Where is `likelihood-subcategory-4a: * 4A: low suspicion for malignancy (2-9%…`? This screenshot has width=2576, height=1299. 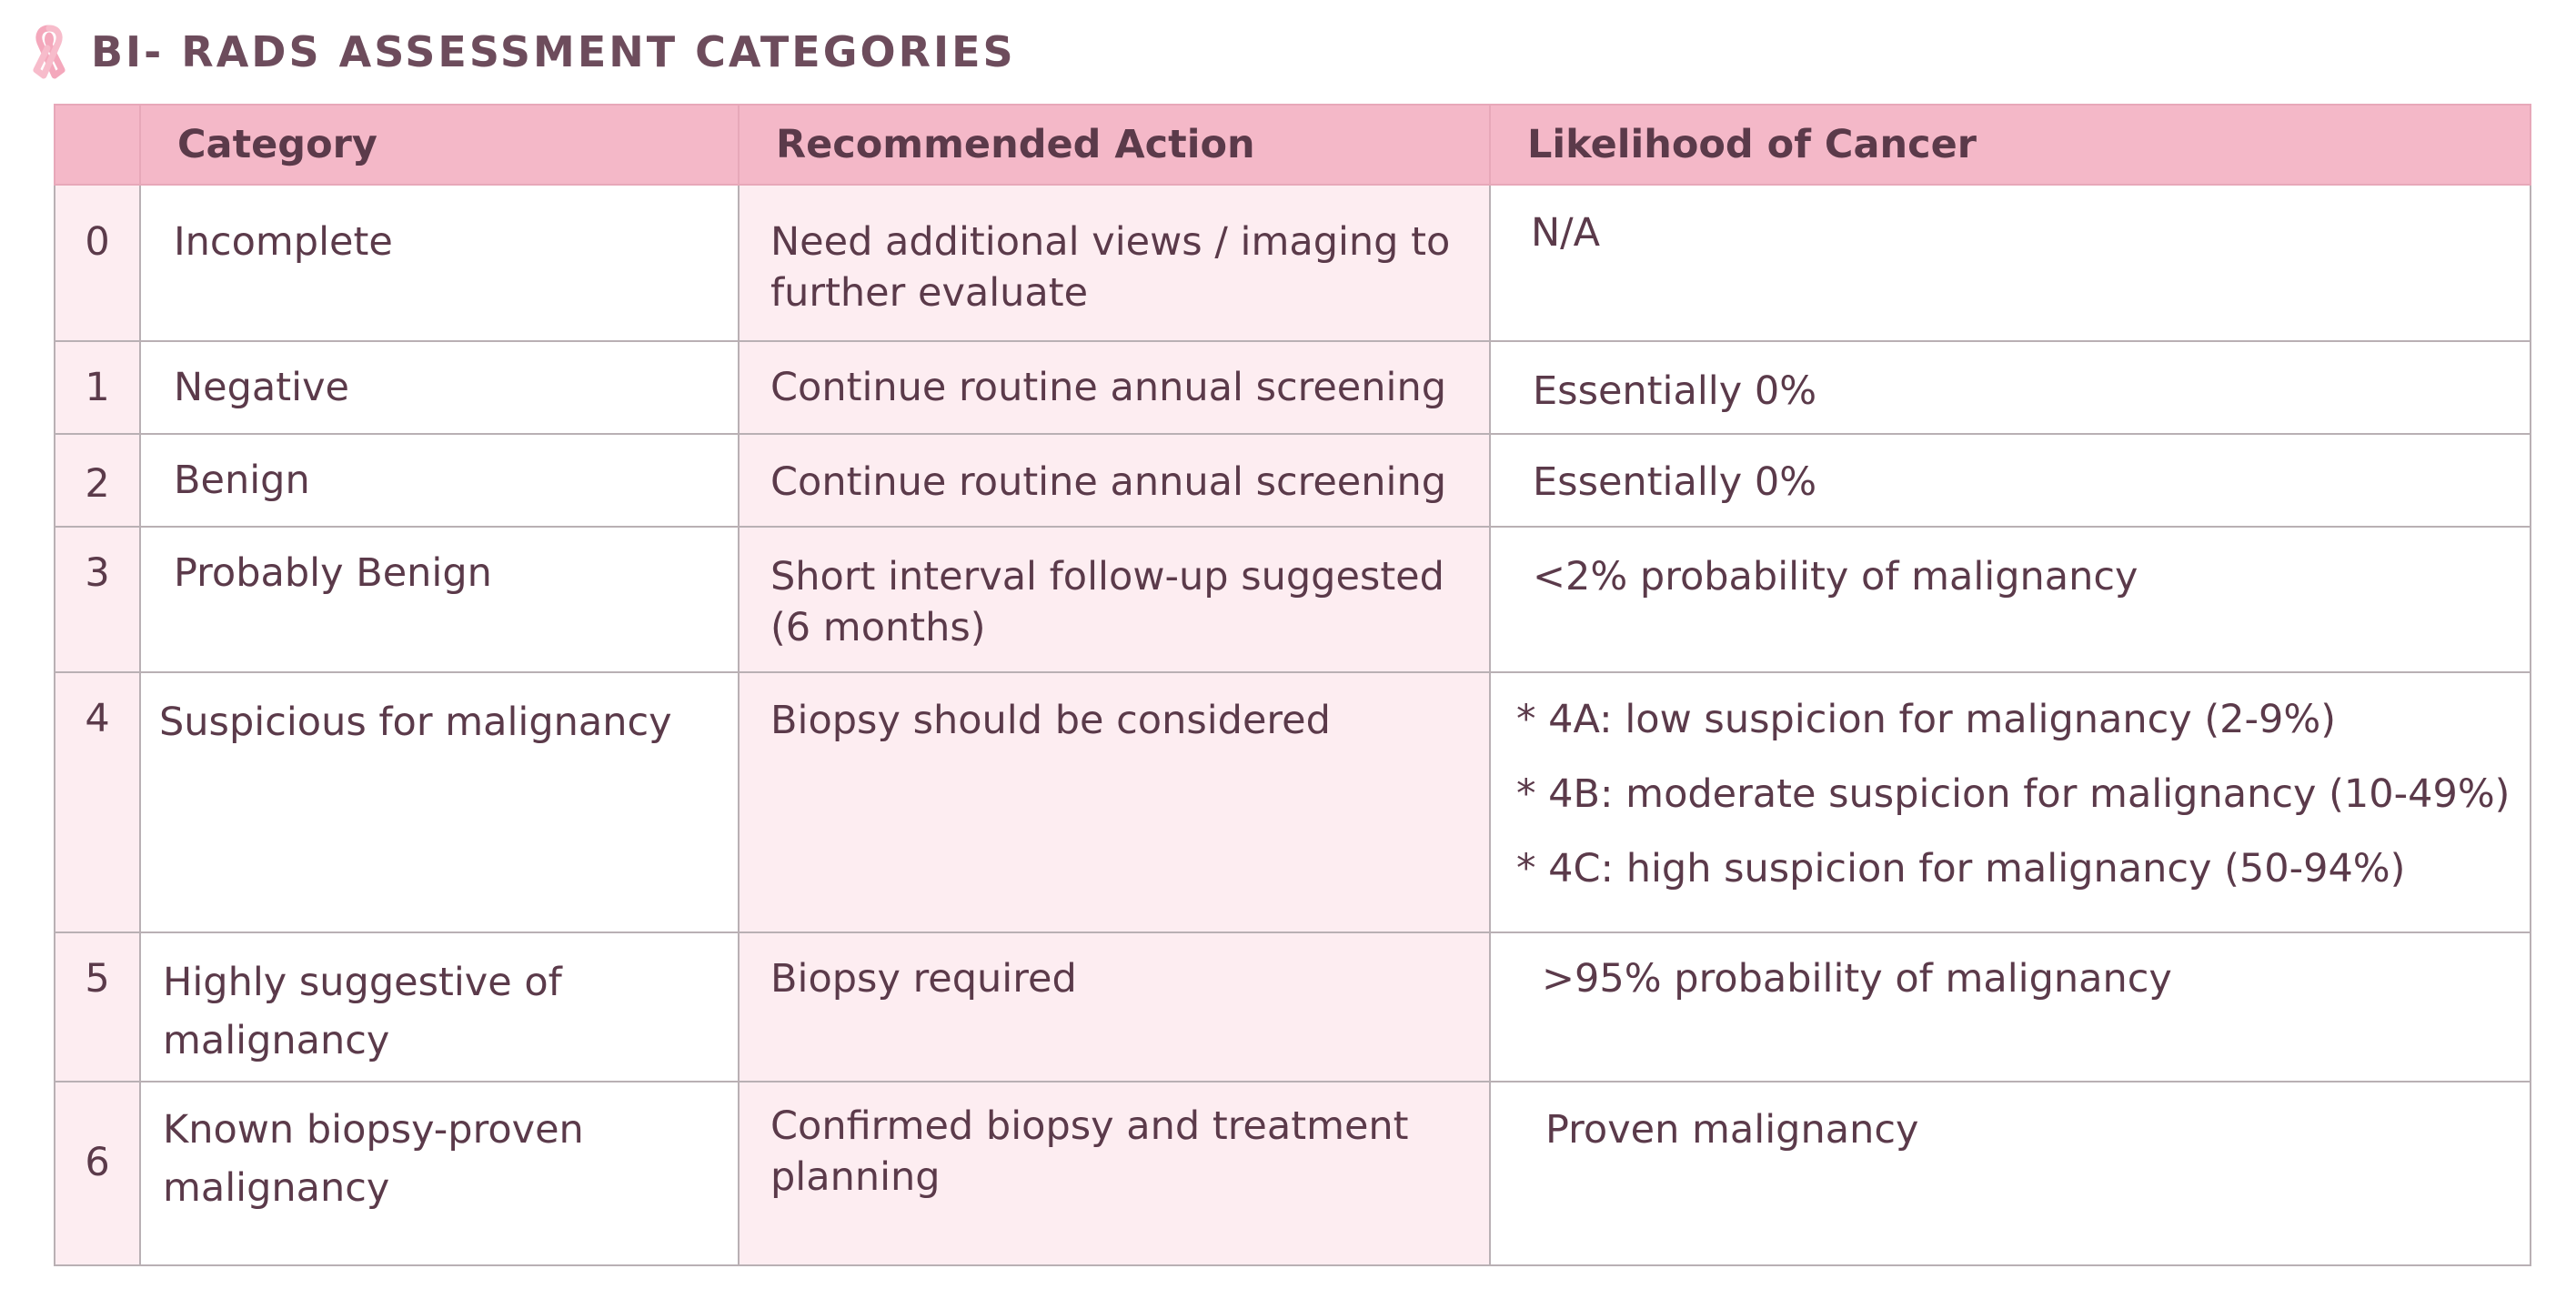
likelihood-subcategory-4a: * 4A: low suspicion for malignancy (2-9%… is located at coordinates (1926, 719).